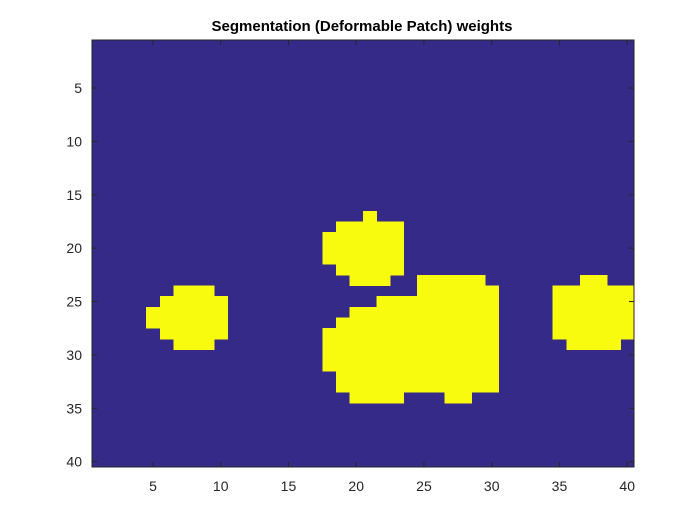 This screenshot has width=700, height=525. What do you see at coordinates (78, 88) in the screenshot?
I see `y-tick-label: 5` at bounding box center [78, 88].